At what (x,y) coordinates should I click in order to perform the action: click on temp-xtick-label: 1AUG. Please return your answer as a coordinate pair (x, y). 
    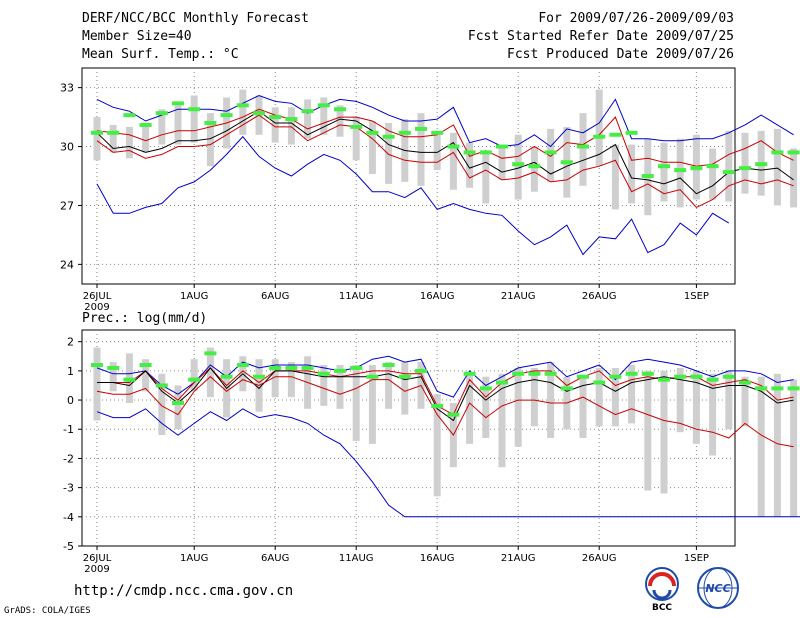
    Looking at the image, I should click on (194, 296).